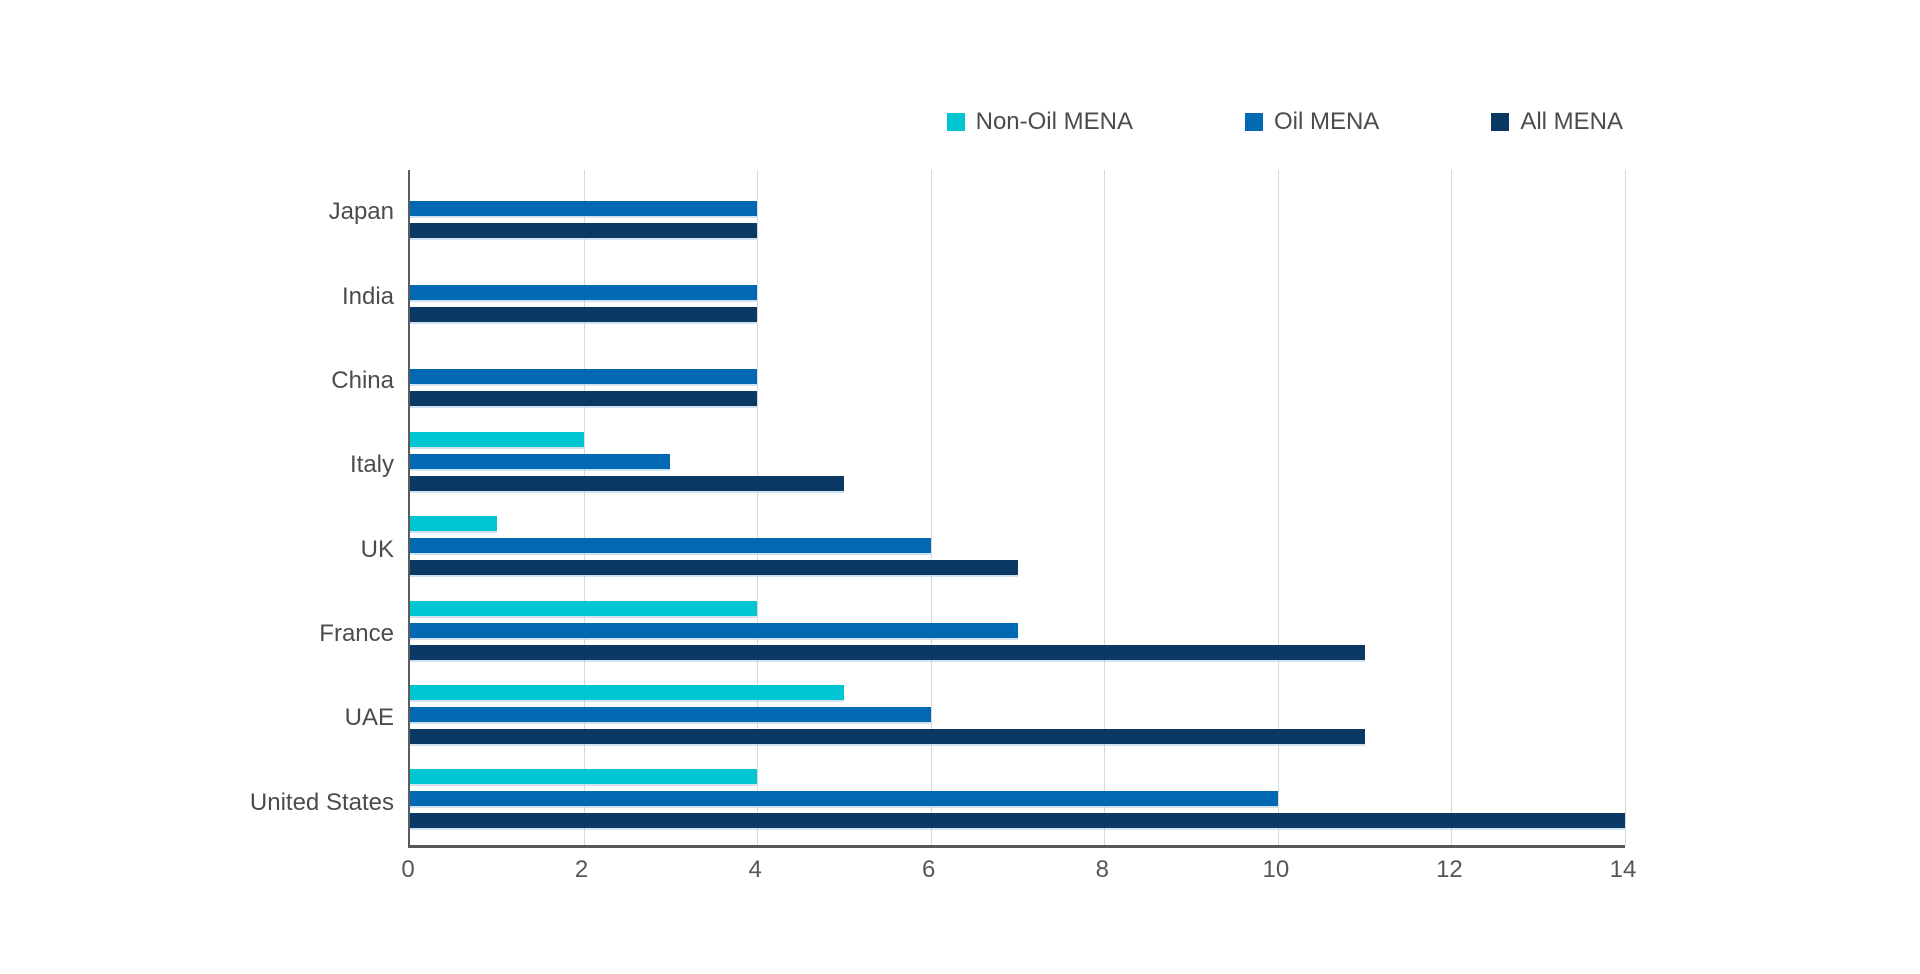 The width and height of the screenshot is (1920, 974). Describe the element at coordinates (1017, 270) in the screenshot. I see `bar-row-non-oil-mena-india` at that location.